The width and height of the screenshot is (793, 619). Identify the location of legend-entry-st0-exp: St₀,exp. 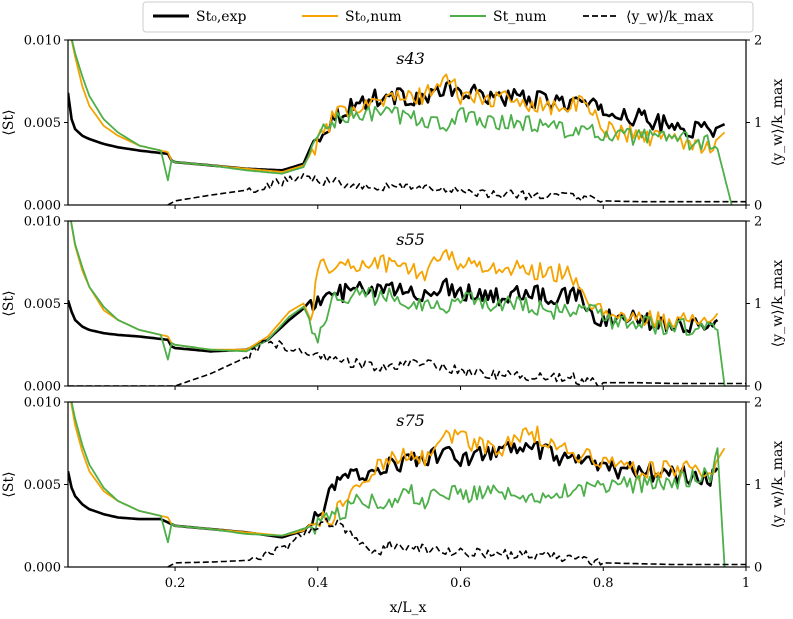
(199, 17).